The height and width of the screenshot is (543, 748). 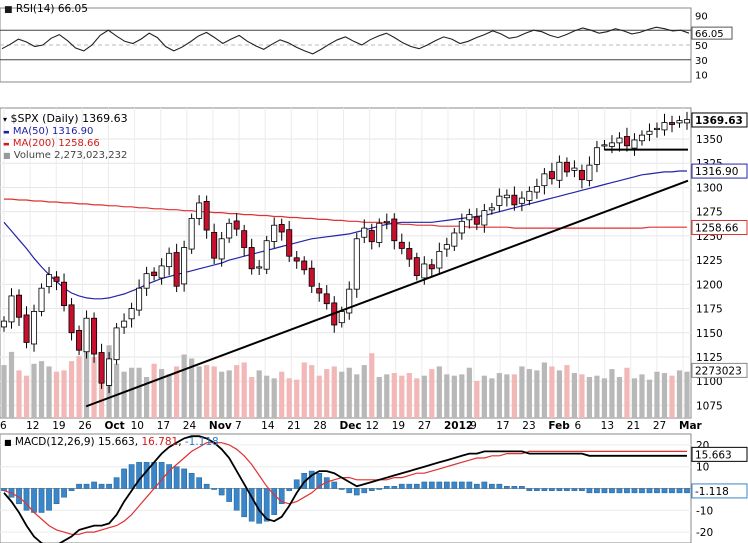 What do you see at coordinates (32, 426) in the screenshot?
I see `x-axis-label: 12` at bounding box center [32, 426].